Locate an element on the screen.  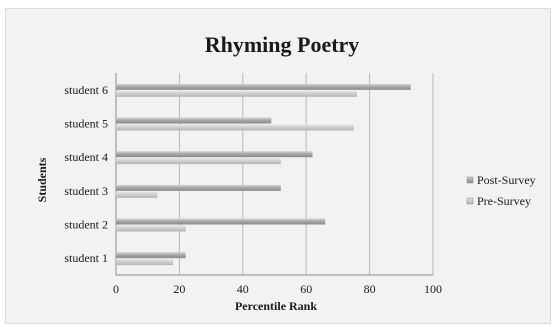
x-tick-label: 20 is located at coordinates (179, 289).